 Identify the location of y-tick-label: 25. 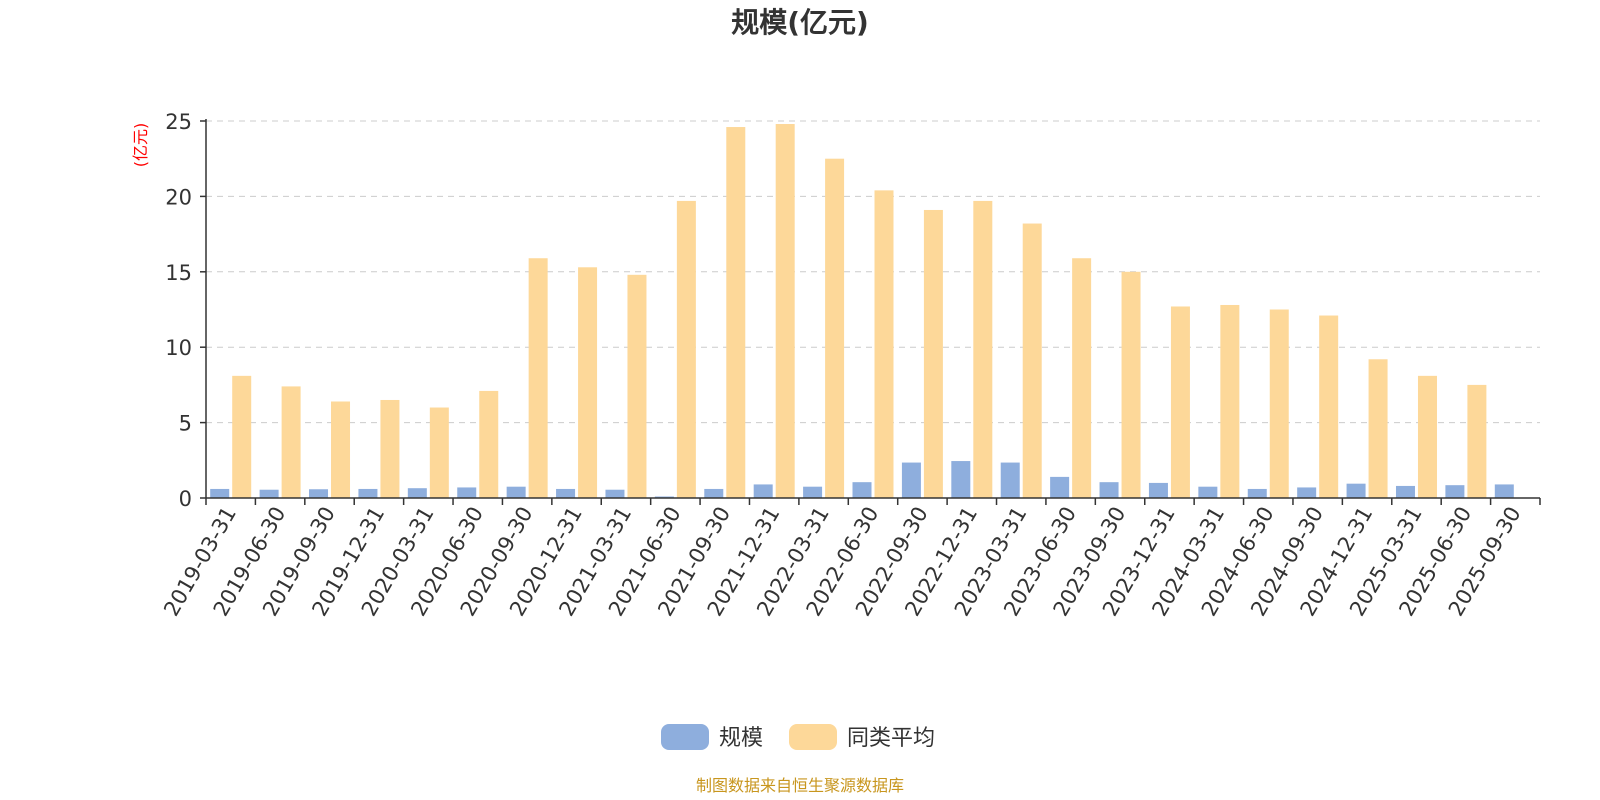
(178, 122).